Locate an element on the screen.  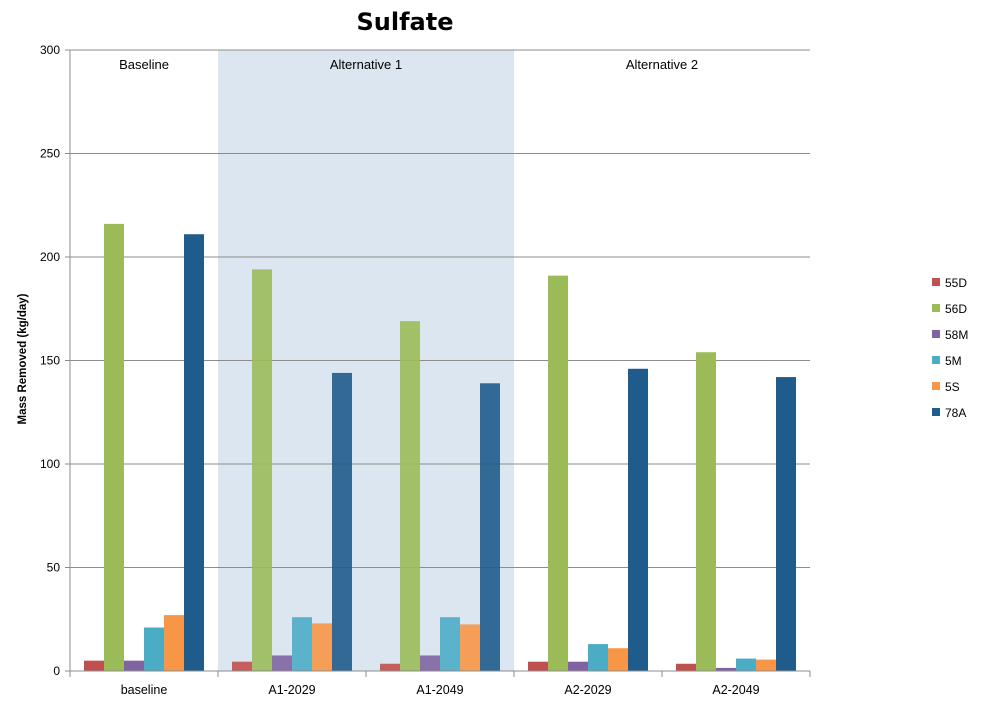
y-tick-label: 50 is located at coordinates (54, 568).